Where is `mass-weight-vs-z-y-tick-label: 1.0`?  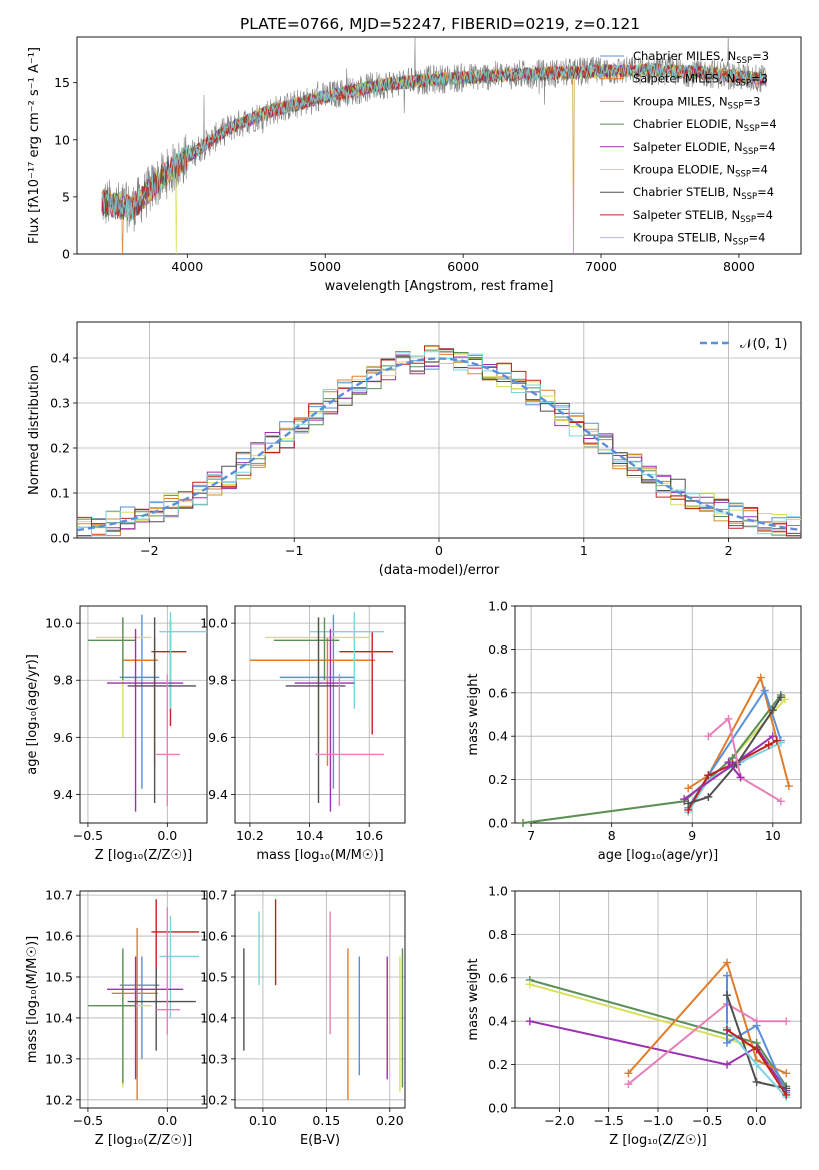 mass-weight-vs-z-y-tick-label: 1.0 is located at coordinates (498, 891).